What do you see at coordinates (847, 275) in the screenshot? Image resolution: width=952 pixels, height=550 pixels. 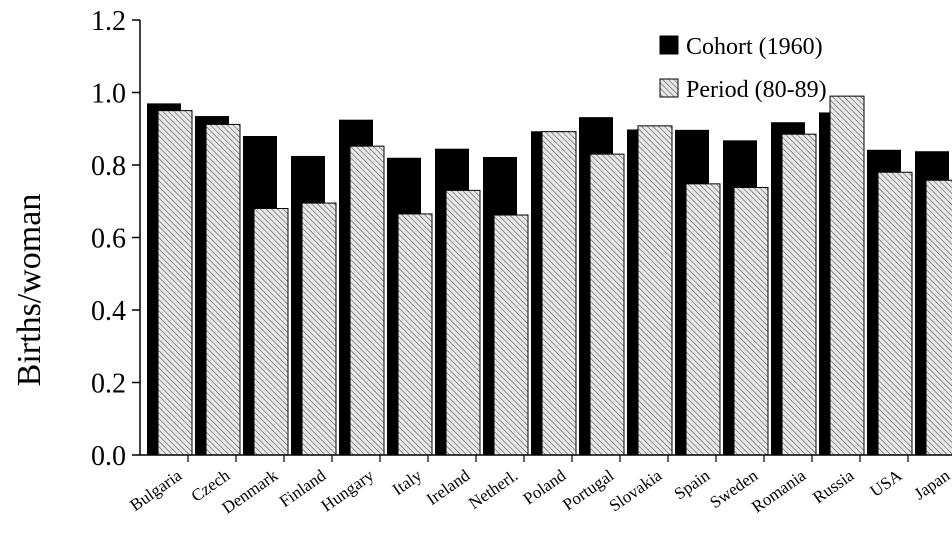 I see `bar-period-russia` at bounding box center [847, 275].